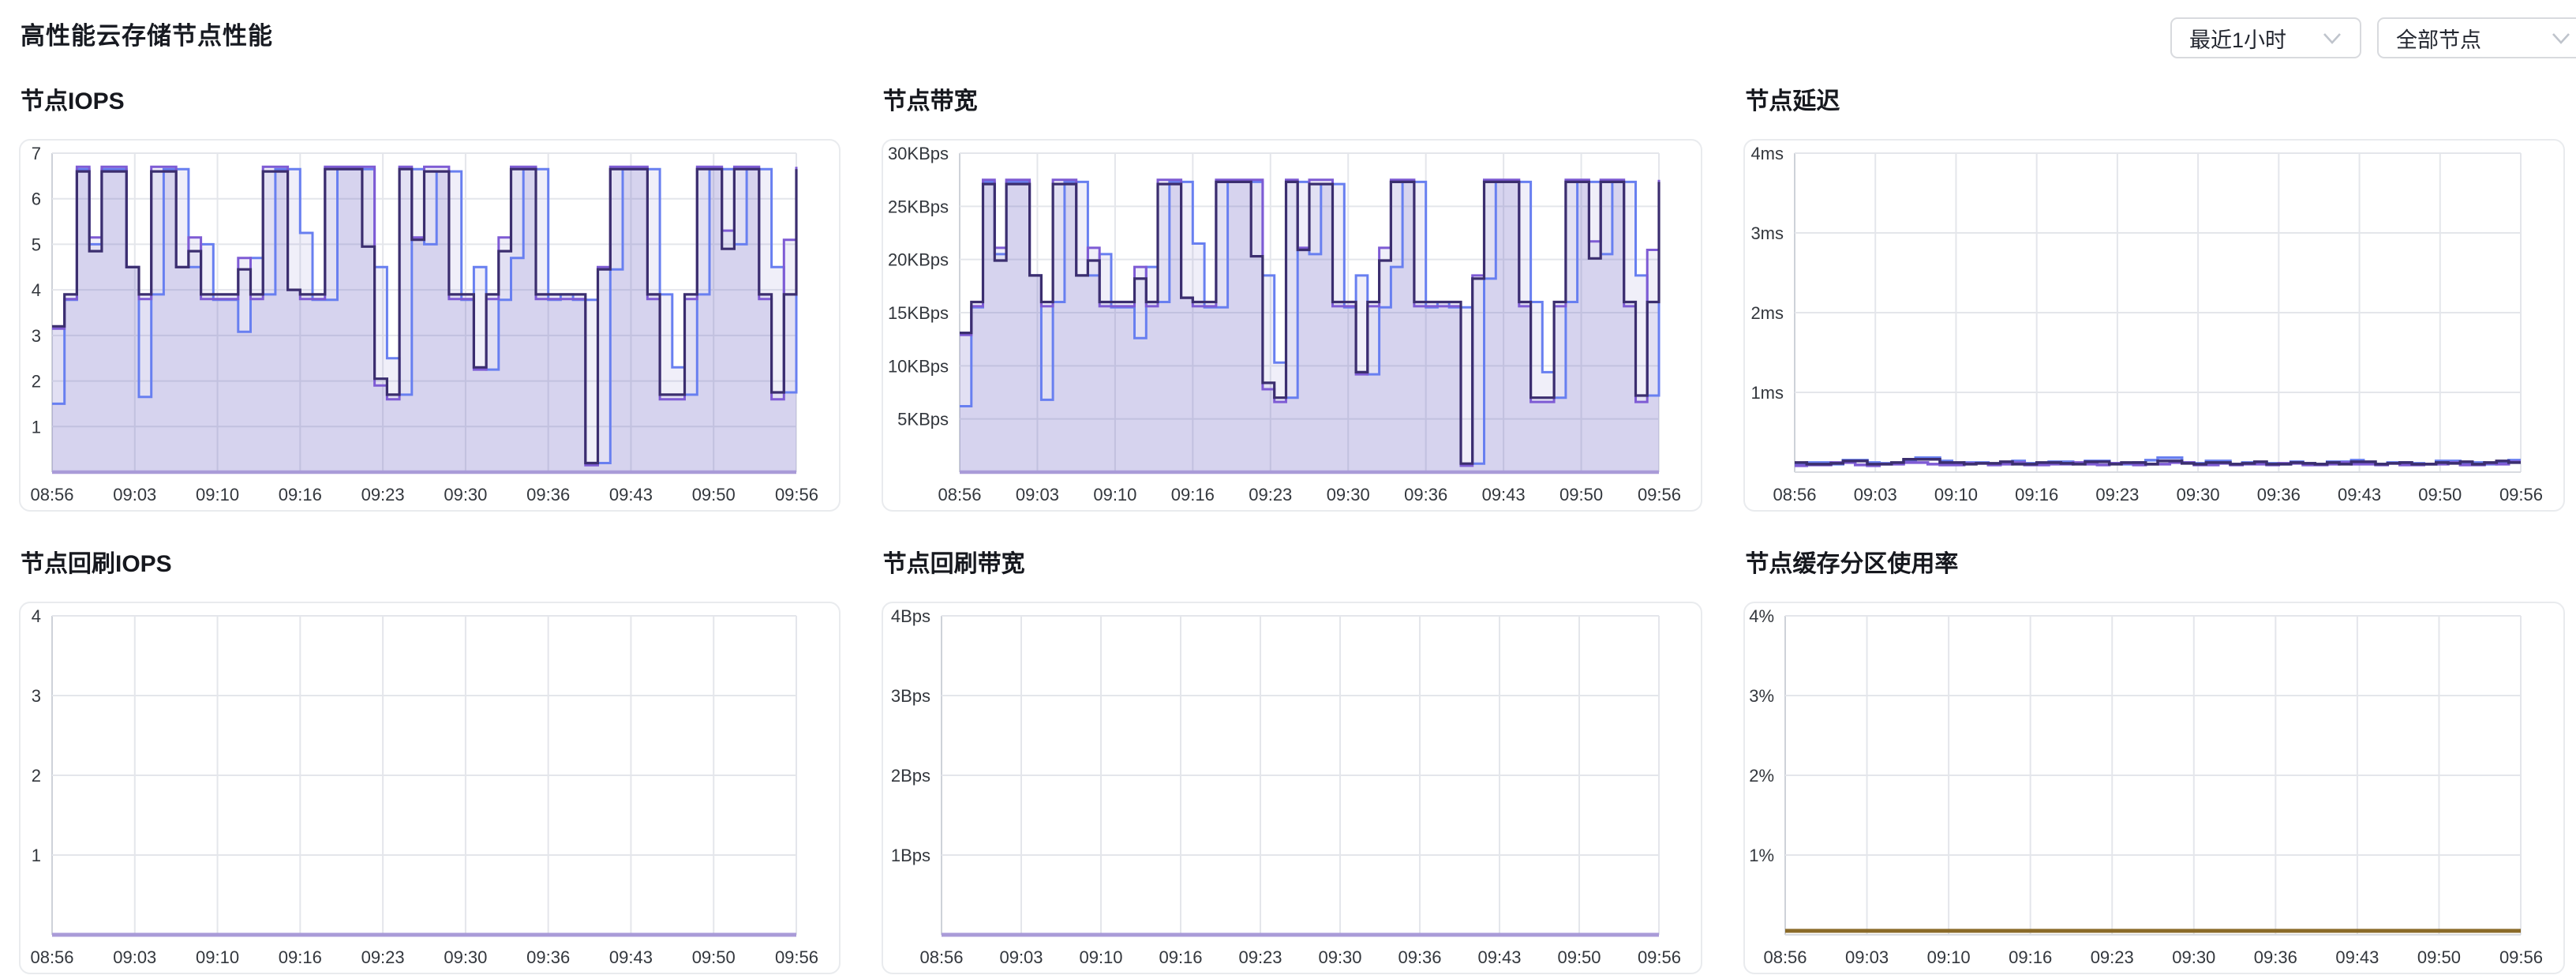 The width and height of the screenshot is (2576, 979). I want to click on svg-text: 15KBps, so click(918, 313).